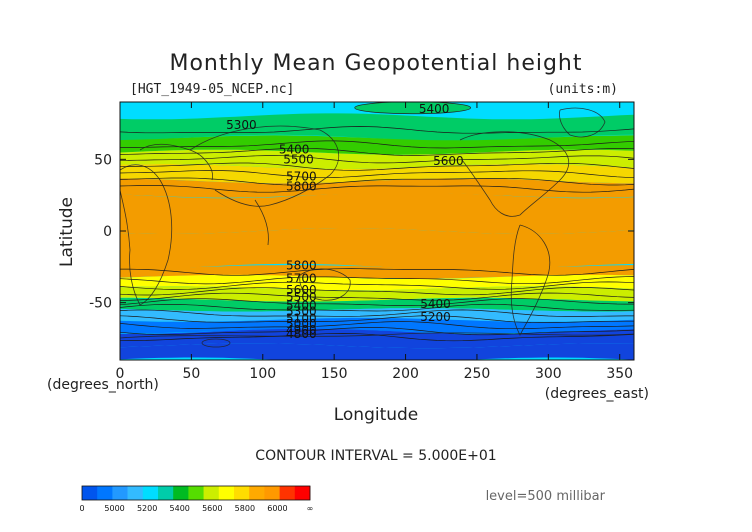 The width and height of the screenshot is (752, 532). What do you see at coordinates (376, 415) in the screenshot?
I see `x-axis-label: Longitude` at bounding box center [376, 415].